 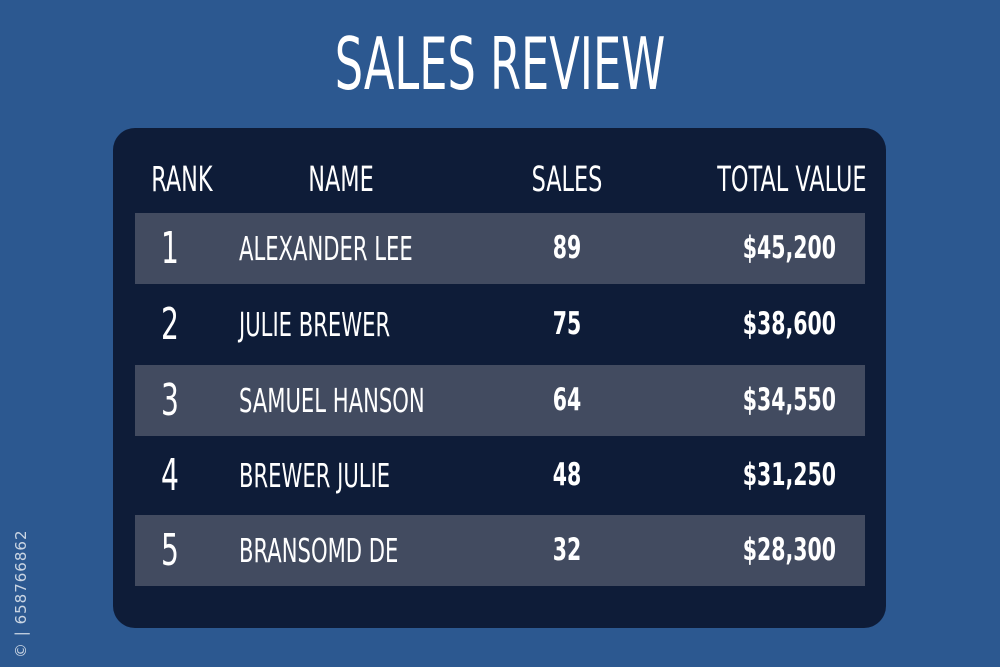 I want to click on header-total-value: TOTAL VALUE, so click(x=792, y=180).